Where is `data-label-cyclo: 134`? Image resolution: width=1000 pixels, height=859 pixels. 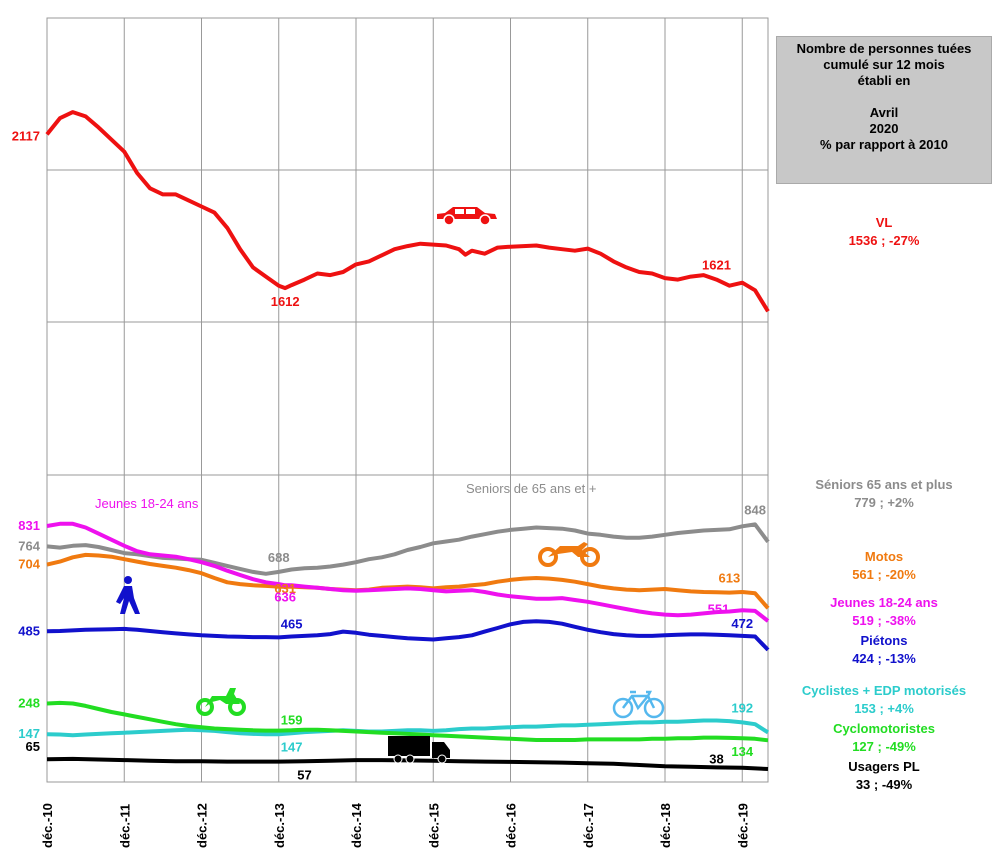
data-label-cyclo: 134 is located at coordinates (742, 751).